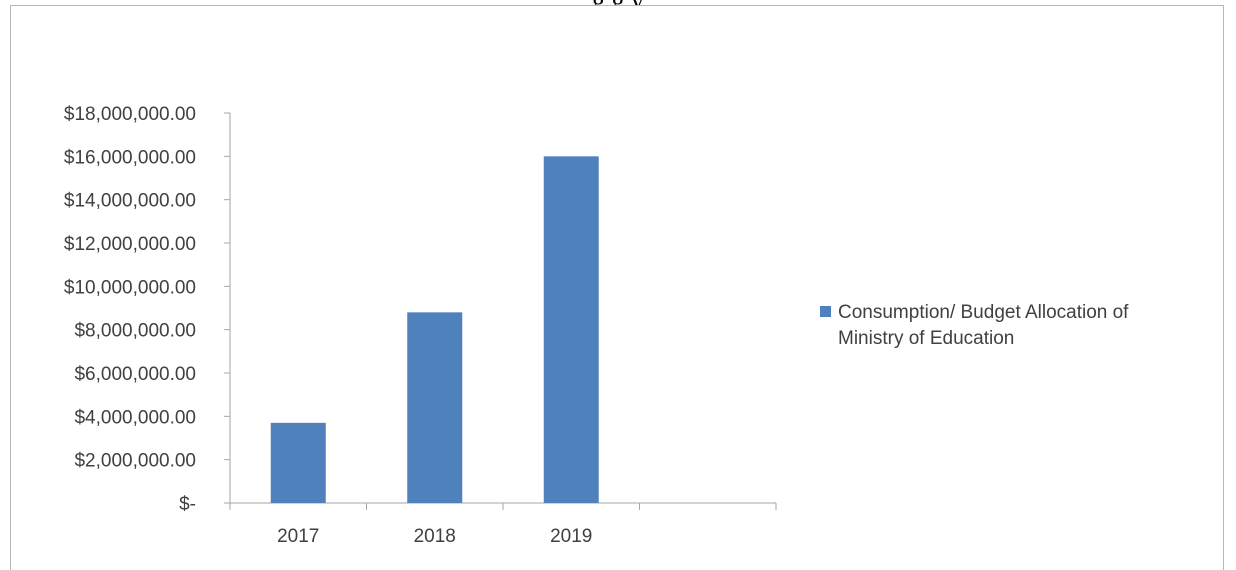 Image resolution: width=1236 pixels, height=570 pixels. Describe the element at coordinates (135, 374) in the screenshot. I see `y-tick-label: $6,000,000.00` at that location.